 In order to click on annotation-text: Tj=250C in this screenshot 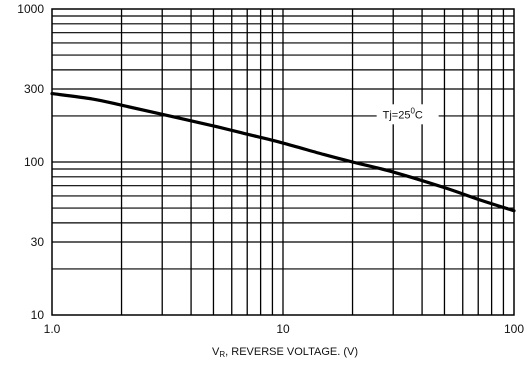, I will do `click(403, 113)`.